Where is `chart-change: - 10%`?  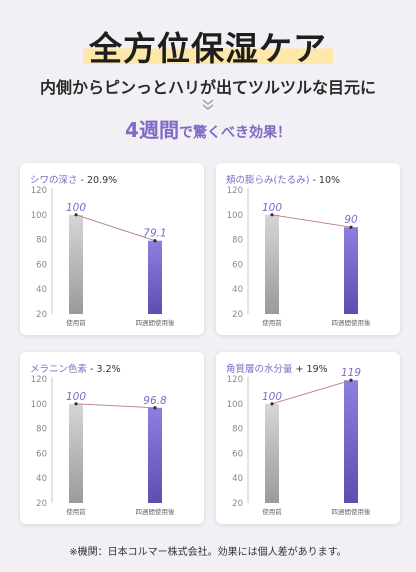
chart-change: - 10% is located at coordinates (326, 180).